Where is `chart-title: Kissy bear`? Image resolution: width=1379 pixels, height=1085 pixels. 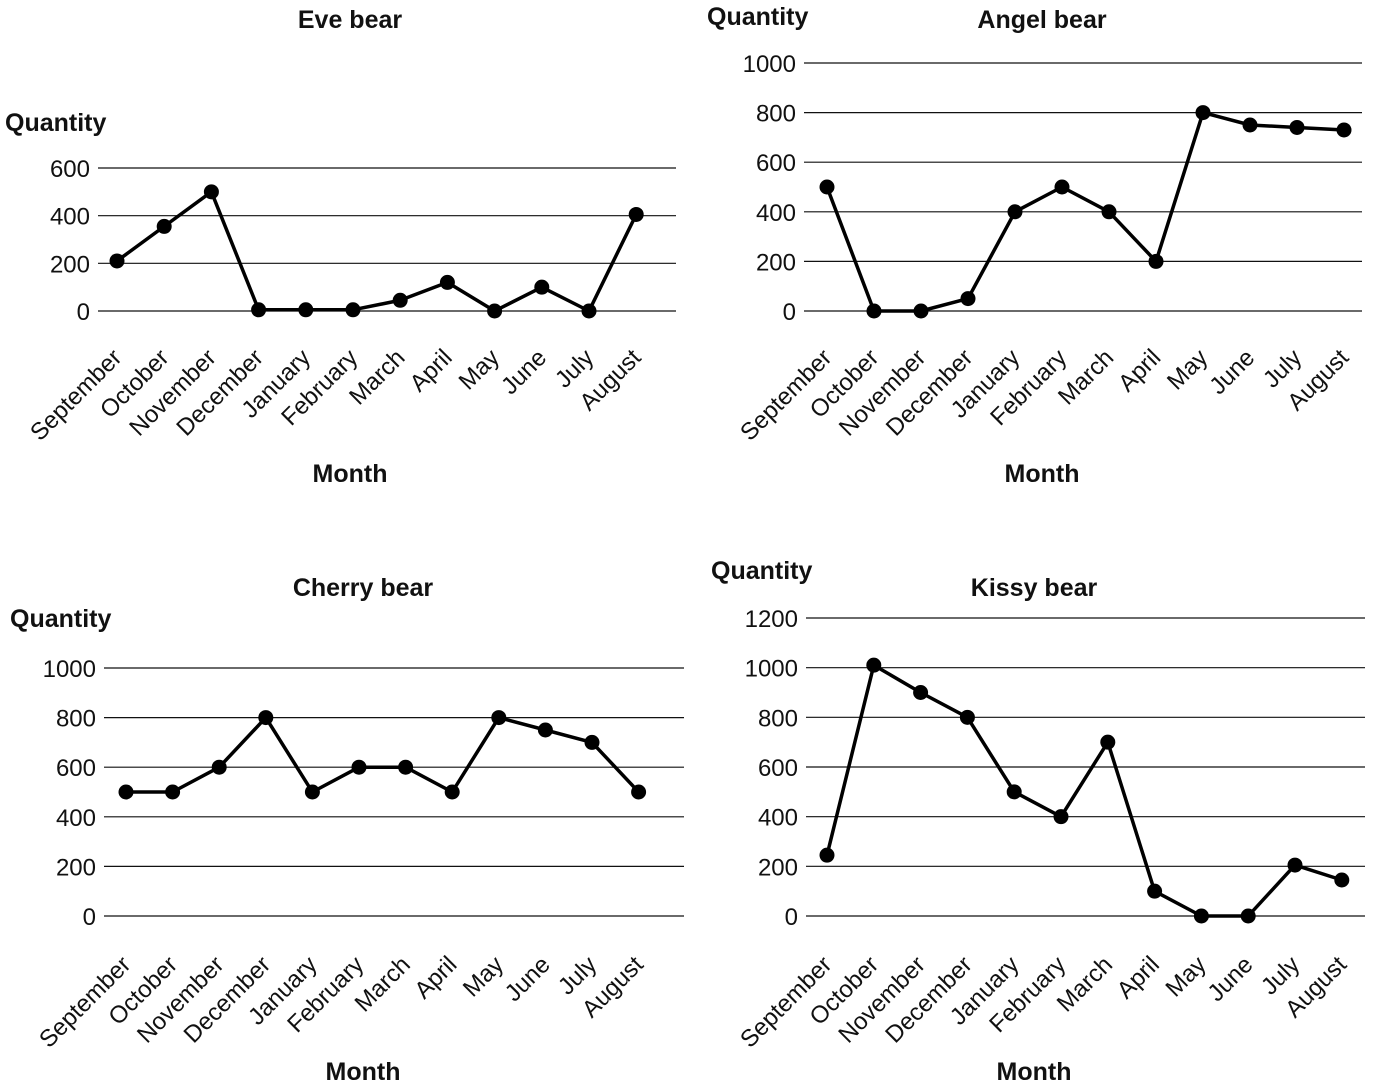 chart-title: Kissy bear is located at coordinates (1034, 588).